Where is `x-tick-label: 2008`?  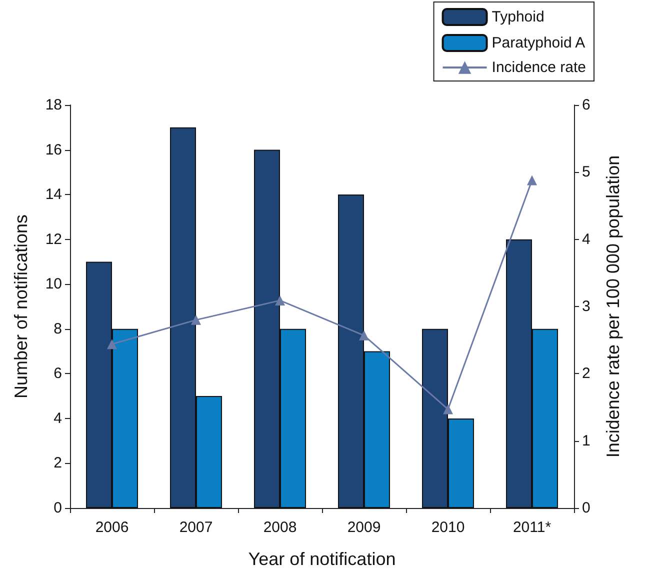
x-tick-label: 2008 is located at coordinates (280, 527).